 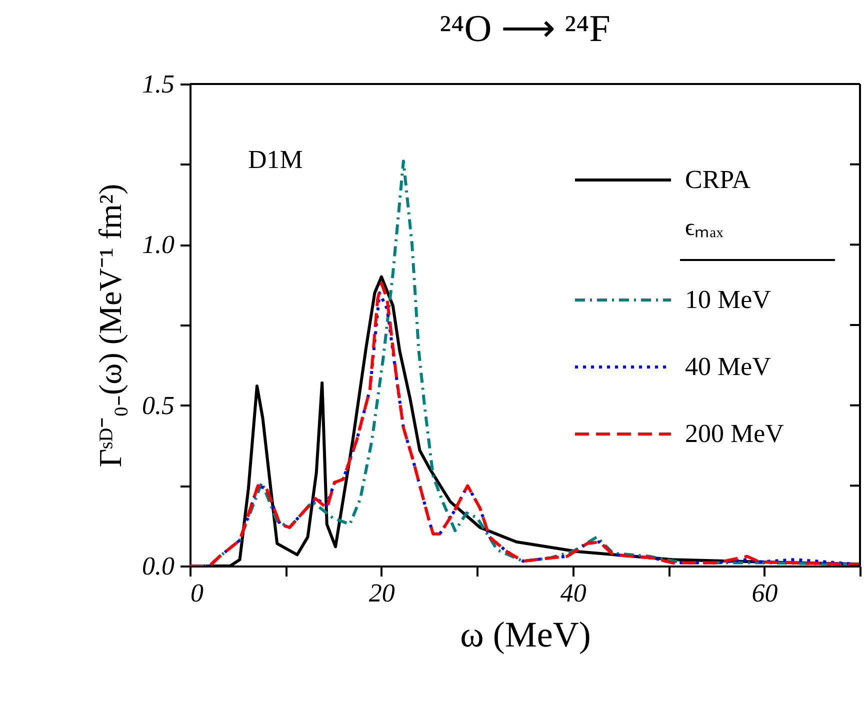 What do you see at coordinates (765, 593) in the screenshot?
I see `x-tick-label: 60` at bounding box center [765, 593].